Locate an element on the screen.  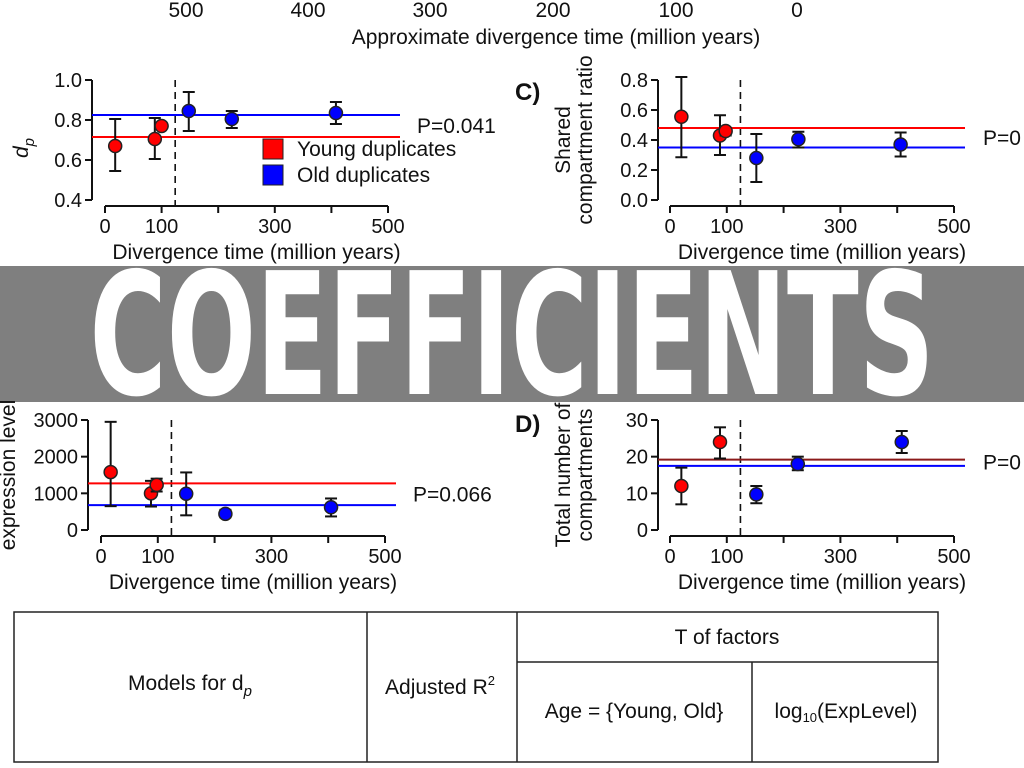
y-tick-label: 1000 is located at coordinates (56, 494).